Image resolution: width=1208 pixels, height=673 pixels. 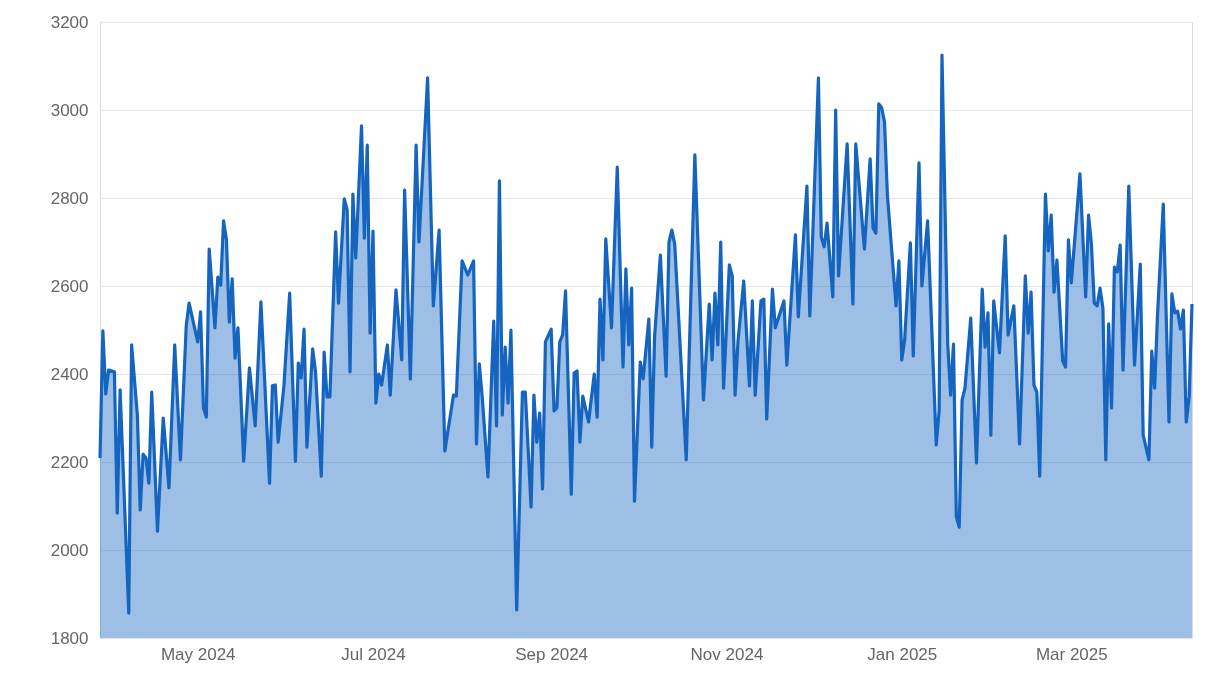 What do you see at coordinates (69, 462) in the screenshot?
I see `y-tick-label: 2200` at bounding box center [69, 462].